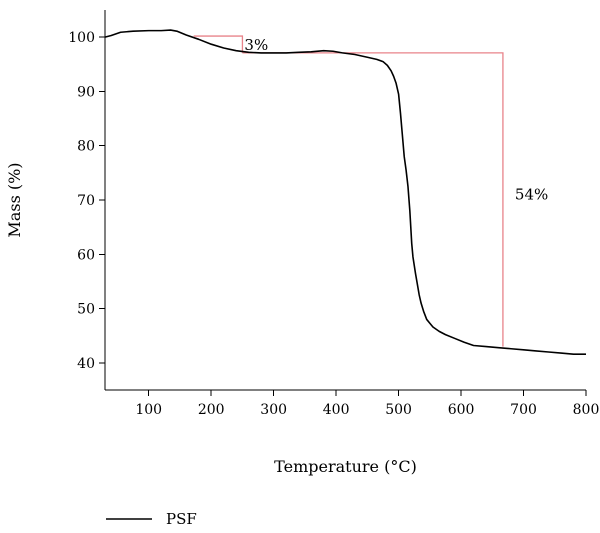  What do you see at coordinates (81, 38) in the screenshot?
I see `y-tick-label: 100` at bounding box center [81, 38].